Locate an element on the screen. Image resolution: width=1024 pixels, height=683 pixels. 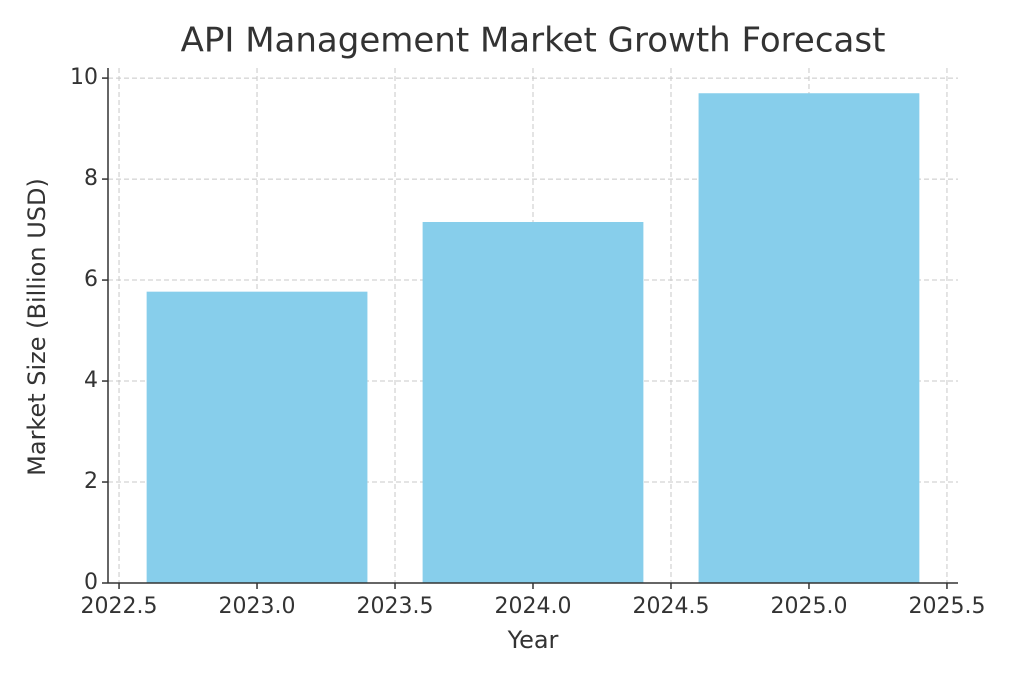
x-tick-label: 2025.0 is located at coordinates (808, 606).